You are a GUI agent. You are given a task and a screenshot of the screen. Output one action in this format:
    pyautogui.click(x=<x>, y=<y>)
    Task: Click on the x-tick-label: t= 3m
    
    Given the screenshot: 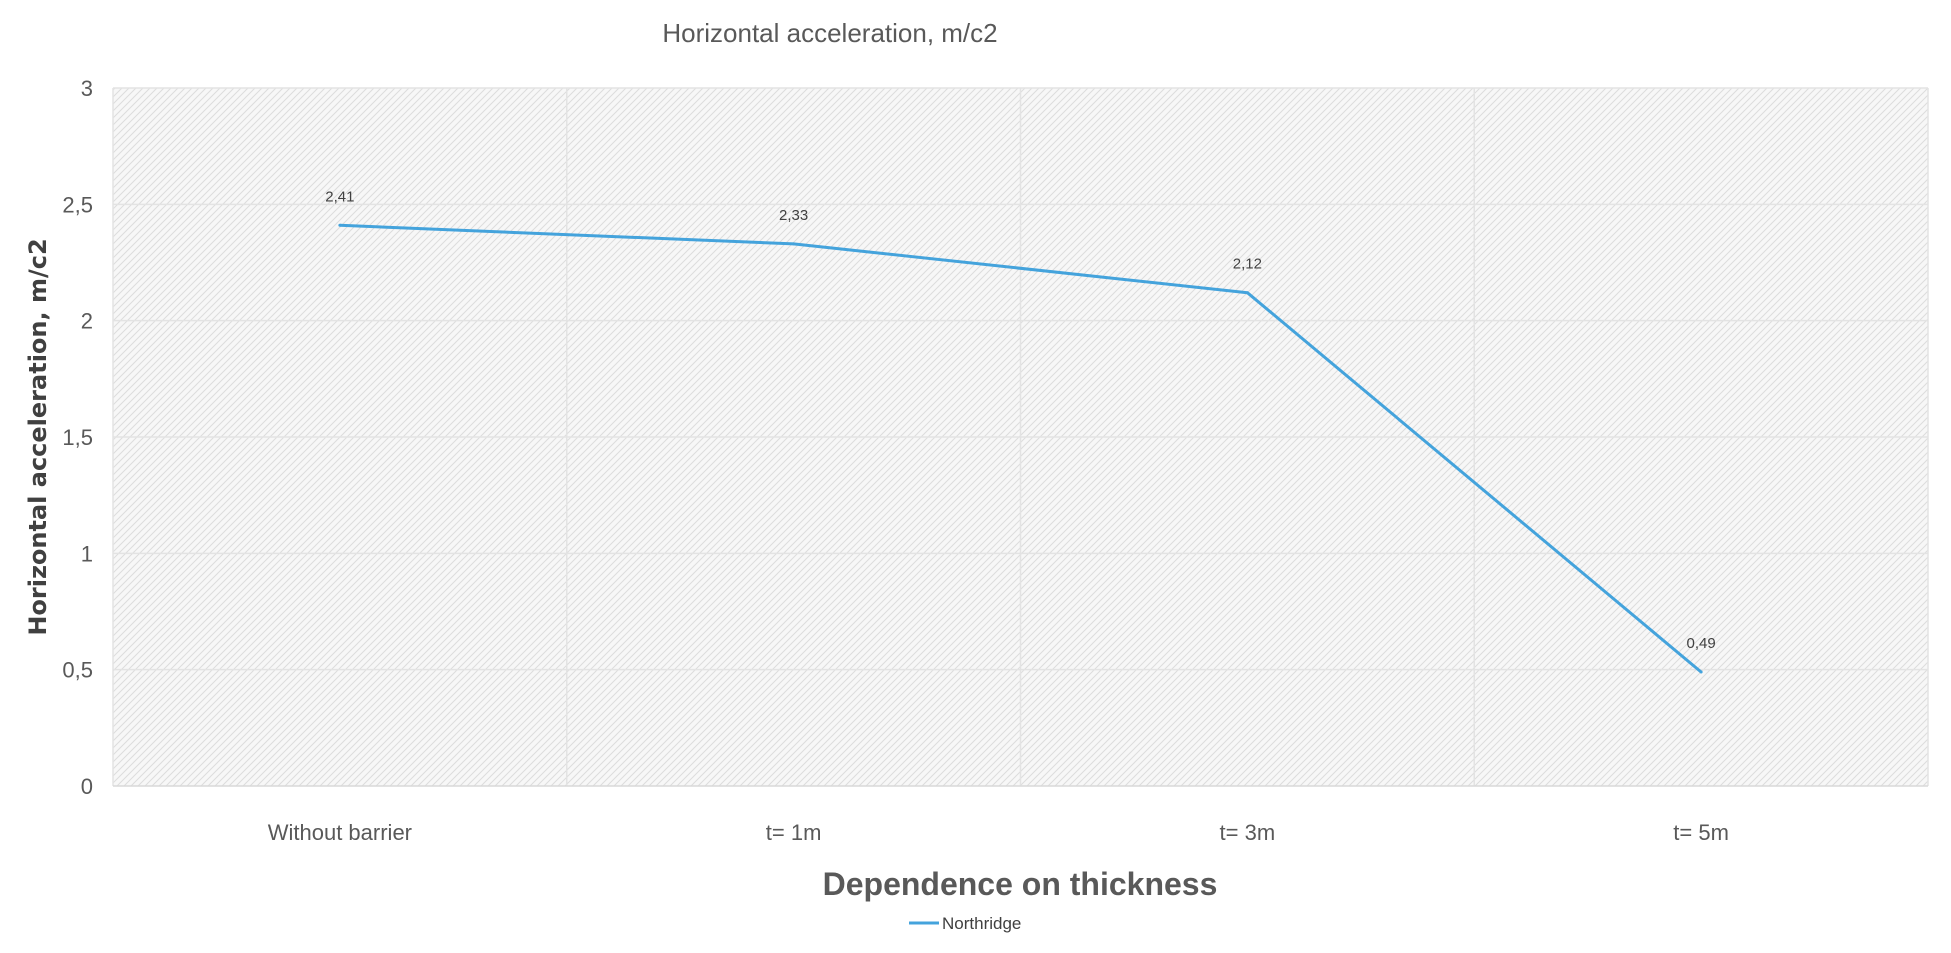 What is the action you would take?
    pyautogui.click(x=1248, y=832)
    